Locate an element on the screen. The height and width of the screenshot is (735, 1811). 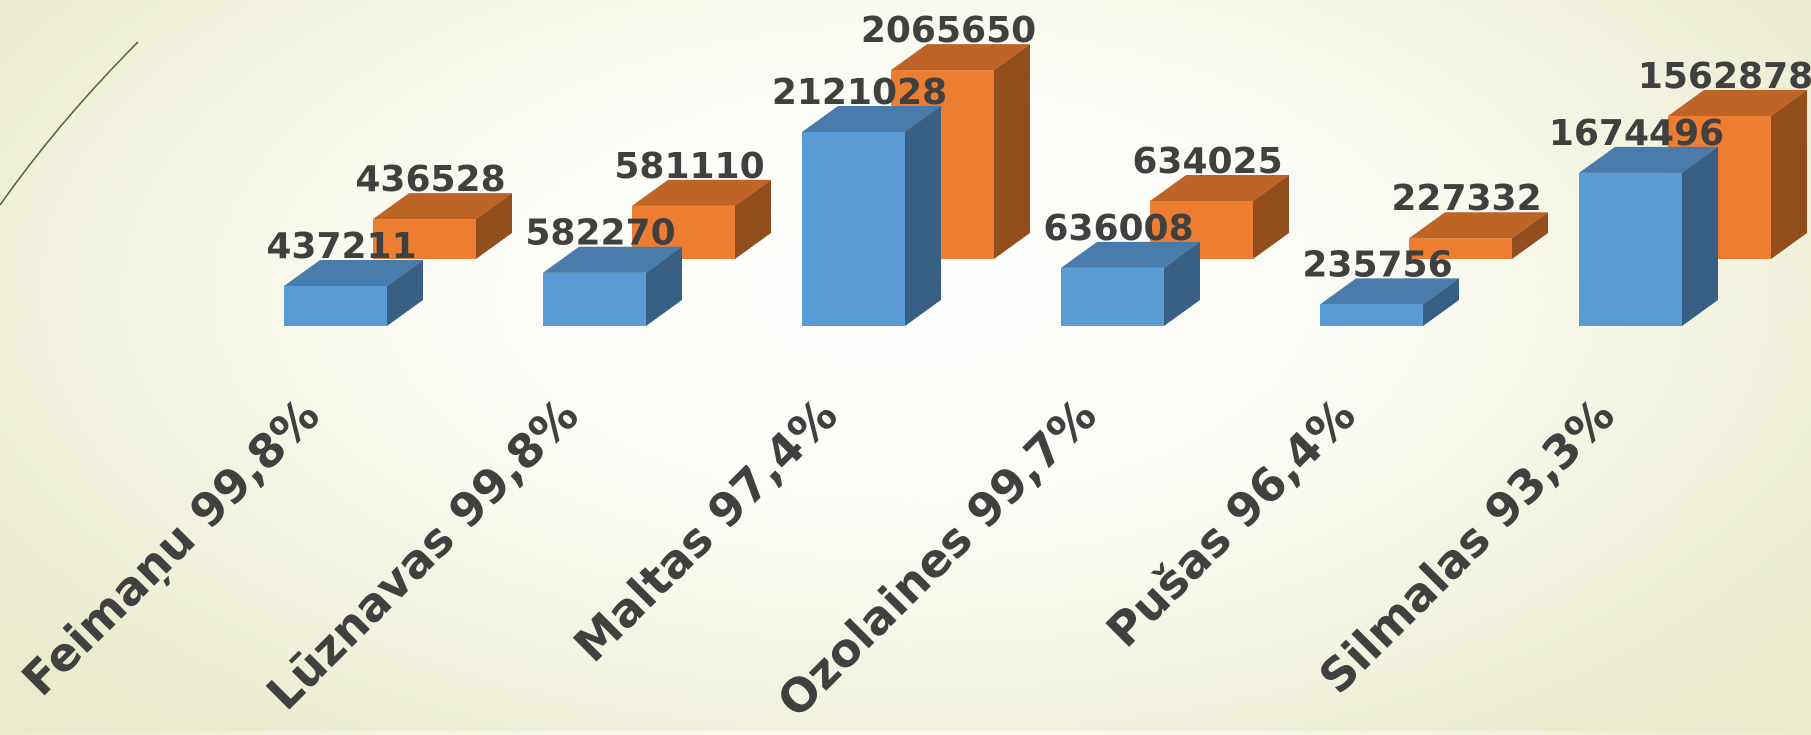
bar-s2-0-side is located at coordinates (494, 226).